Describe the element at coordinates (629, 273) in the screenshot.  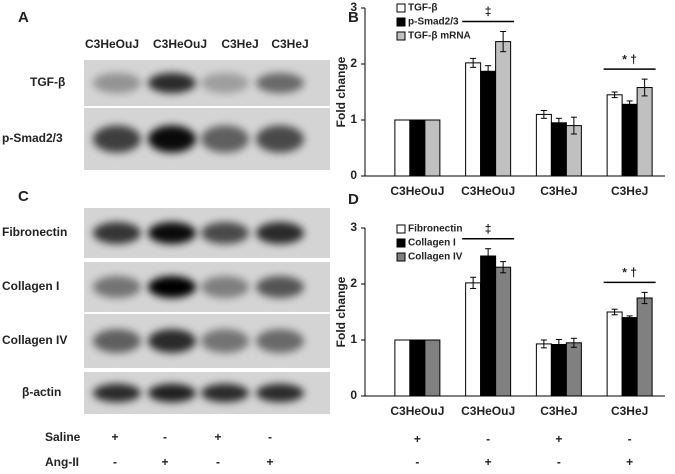
I see `annotation: * †` at that location.